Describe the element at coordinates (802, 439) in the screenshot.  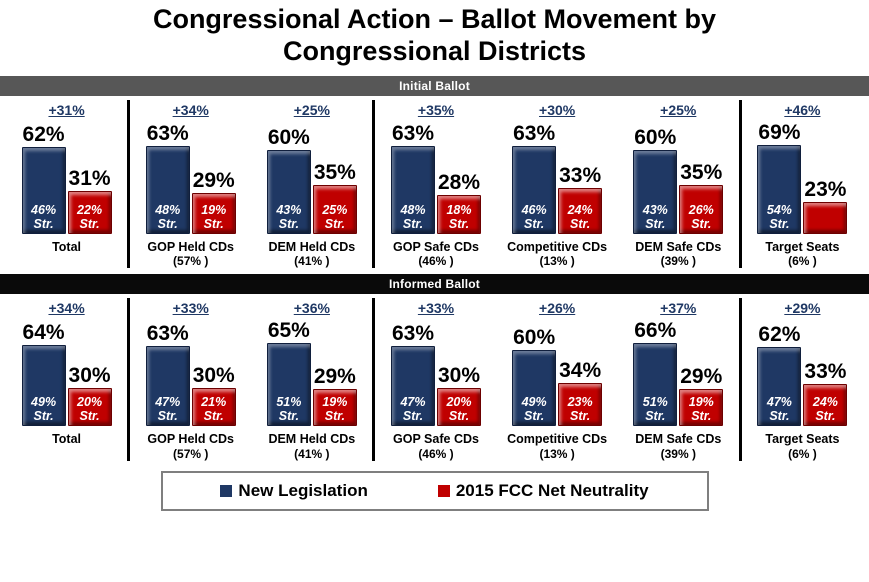
I see `category-label: Target Seats` at that location.